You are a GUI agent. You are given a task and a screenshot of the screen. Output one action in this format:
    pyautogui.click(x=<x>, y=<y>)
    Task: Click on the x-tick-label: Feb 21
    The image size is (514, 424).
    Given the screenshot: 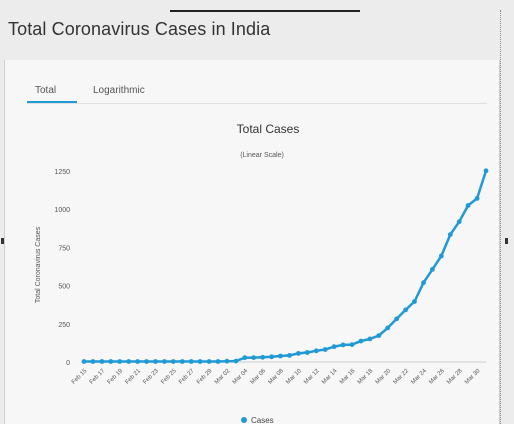 What is the action you would take?
    pyautogui.click(x=134, y=377)
    